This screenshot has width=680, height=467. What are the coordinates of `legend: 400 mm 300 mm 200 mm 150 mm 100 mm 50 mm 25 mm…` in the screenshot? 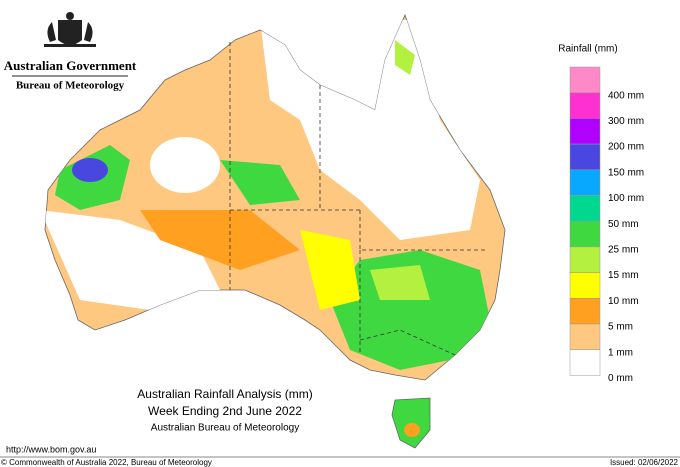 It's located at (606, 225).